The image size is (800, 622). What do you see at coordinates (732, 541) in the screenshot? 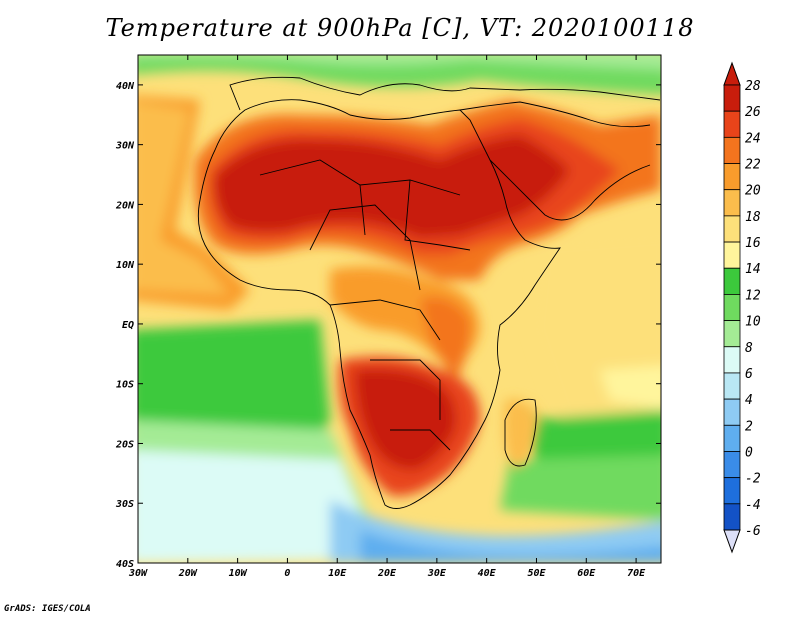
I see `colorbar-bottom-arrow` at bounding box center [732, 541].